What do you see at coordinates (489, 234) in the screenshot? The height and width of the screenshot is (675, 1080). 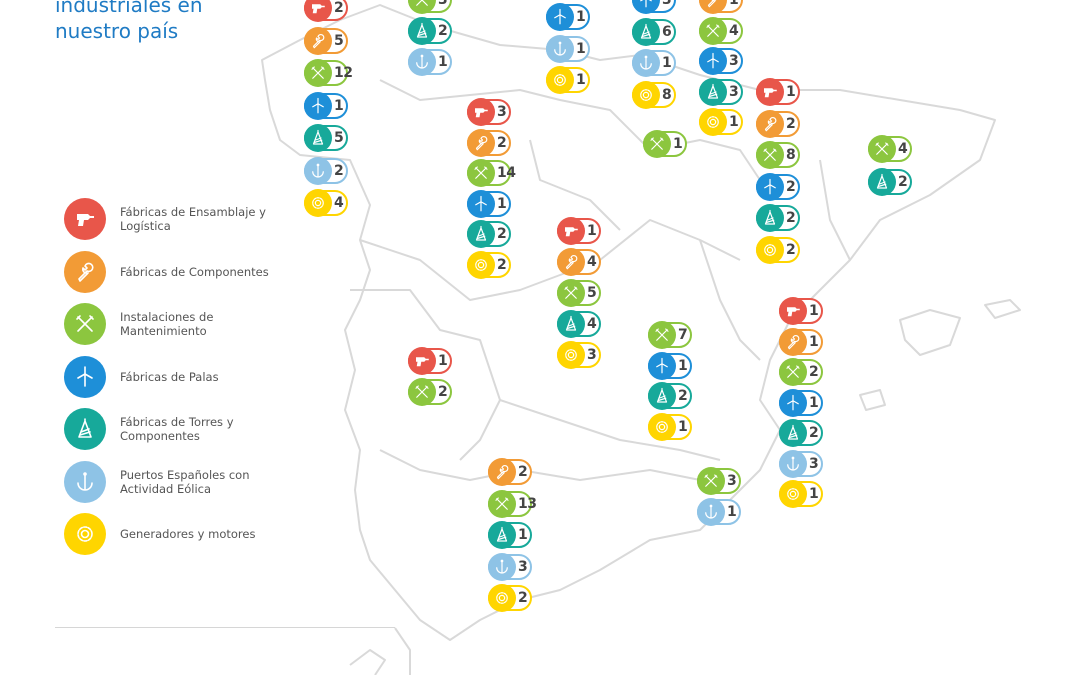 I see `castilla-y-leon-towers-marker: 2` at bounding box center [489, 234].